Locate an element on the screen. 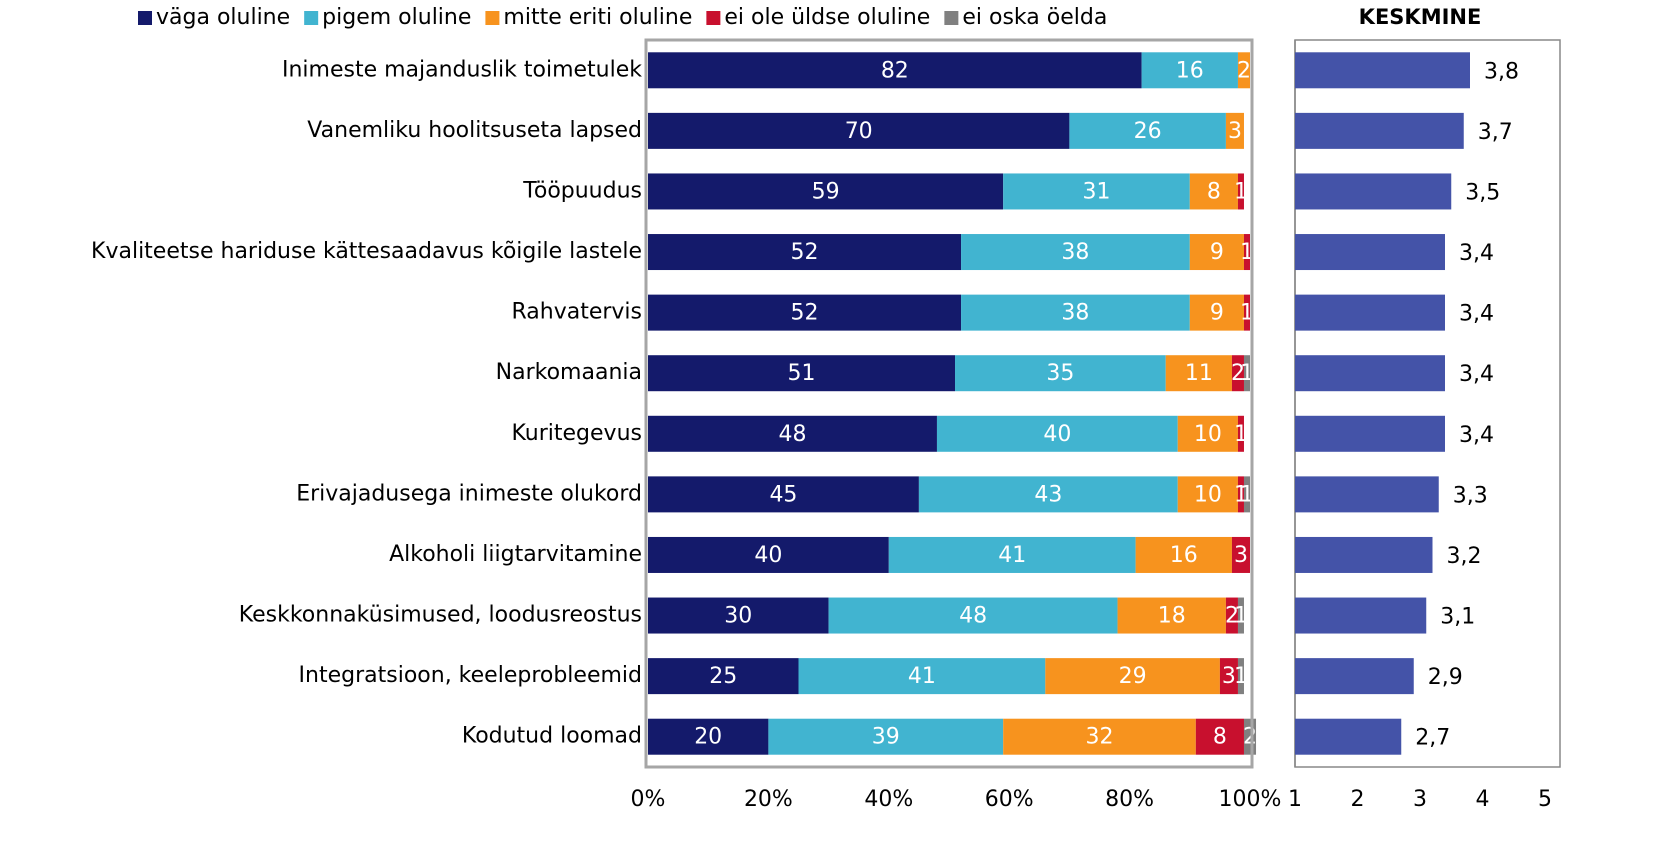 The height and width of the screenshot is (859, 1660). data-label: 41 is located at coordinates (922, 676).